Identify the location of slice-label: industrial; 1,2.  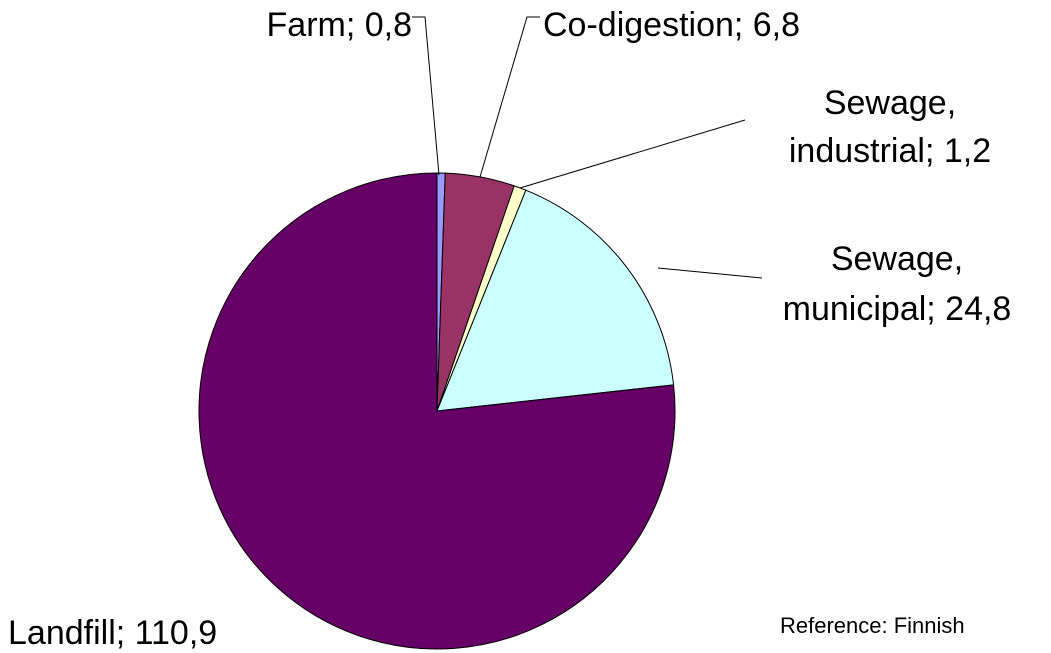
(890, 151).